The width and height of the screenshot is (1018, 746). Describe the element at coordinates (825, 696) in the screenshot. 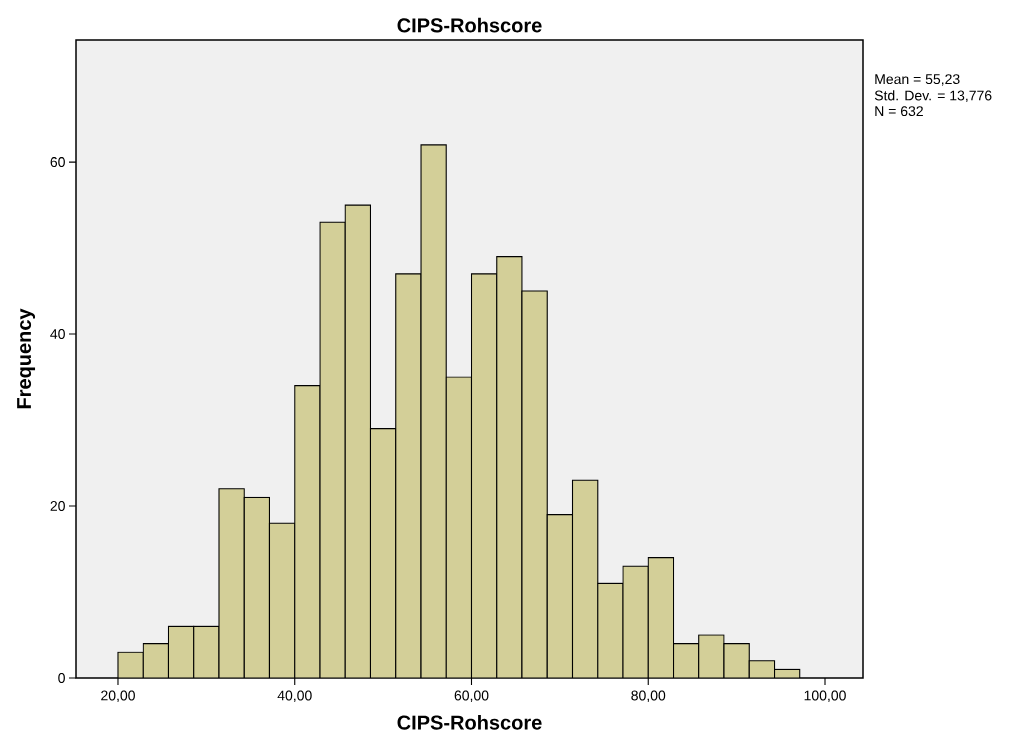

I see `x-tick-label: 100,00` at that location.